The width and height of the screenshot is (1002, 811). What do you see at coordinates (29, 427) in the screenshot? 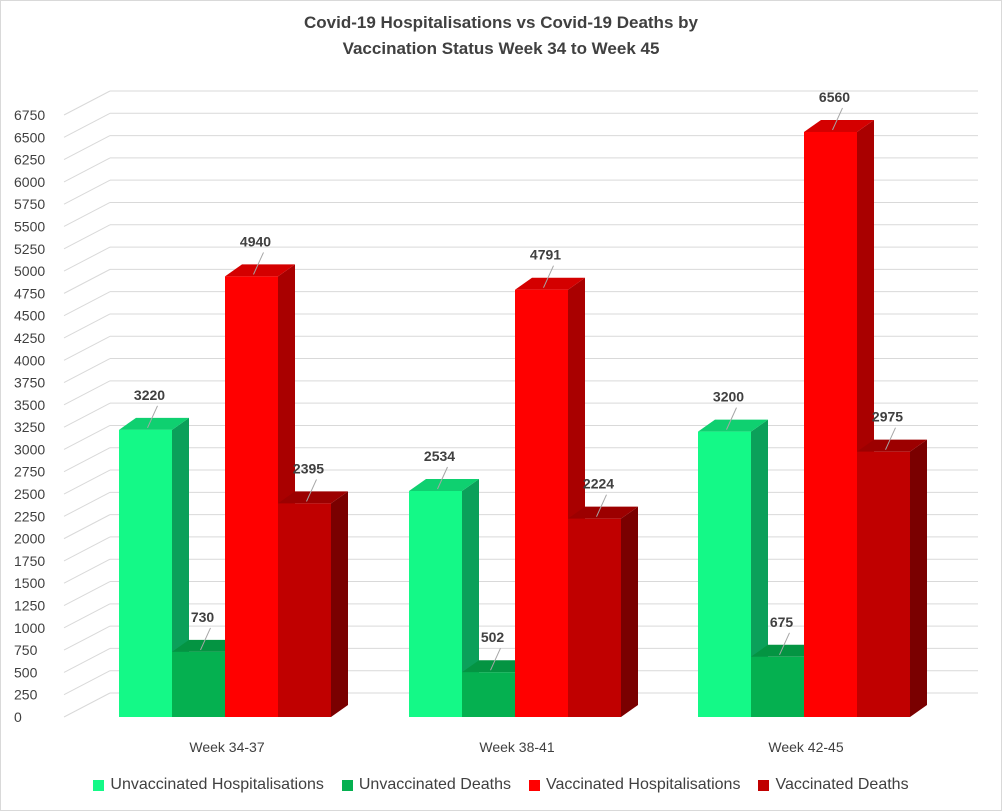
I see `y-tick-label: 3250` at bounding box center [29, 427].